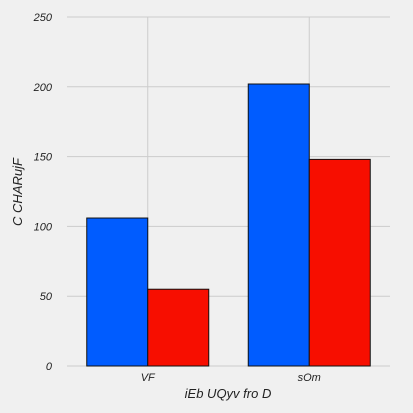  I want to click on y-tick-label: 250, so click(43, 18).